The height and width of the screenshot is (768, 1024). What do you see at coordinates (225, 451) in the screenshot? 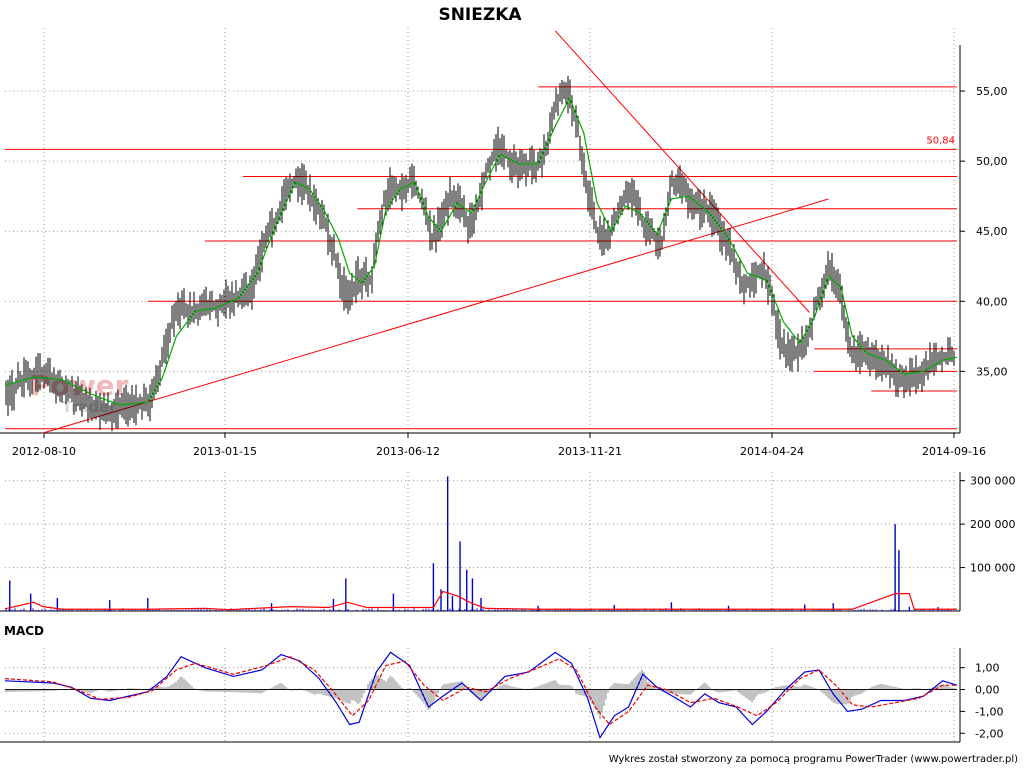
I see `price-x-tick-label: 2013-01-15` at bounding box center [225, 451].